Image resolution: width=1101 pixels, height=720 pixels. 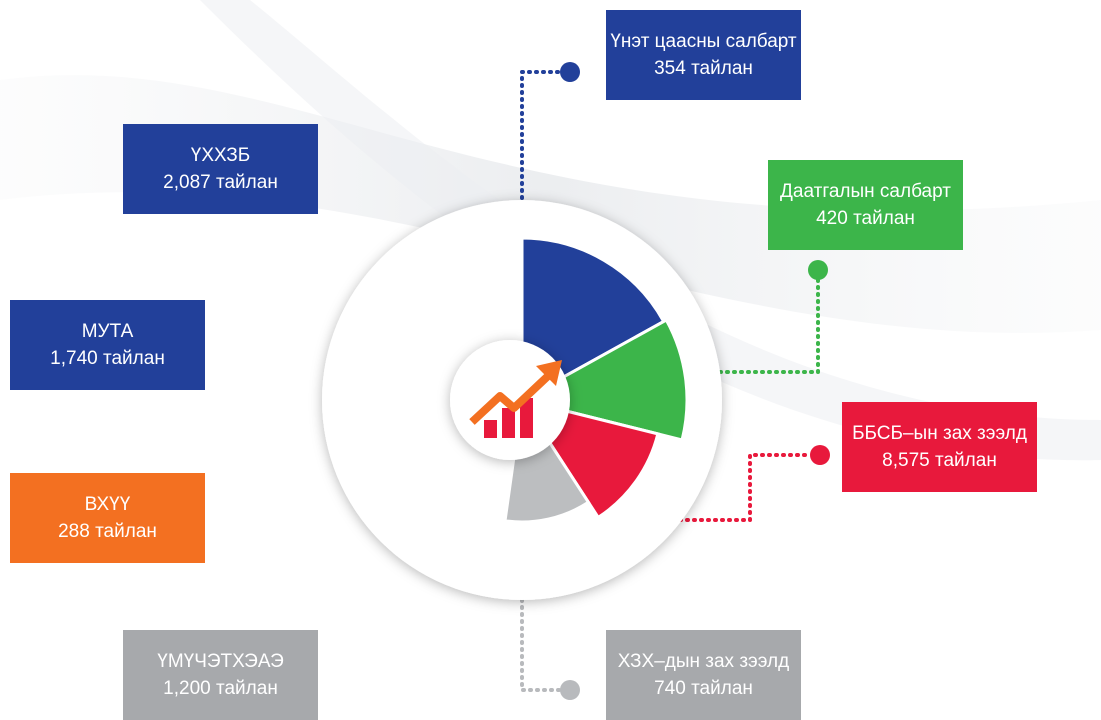 I want to click on label-box: Даатгалын салбарт 420 тайлан, so click(x=865, y=205).